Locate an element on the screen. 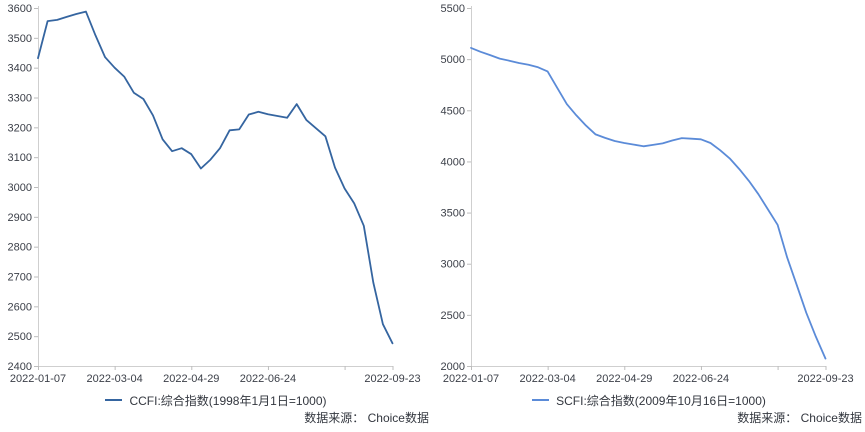 The height and width of the screenshot is (432, 865). y-tick-label: 2000 is located at coordinates (453, 367).